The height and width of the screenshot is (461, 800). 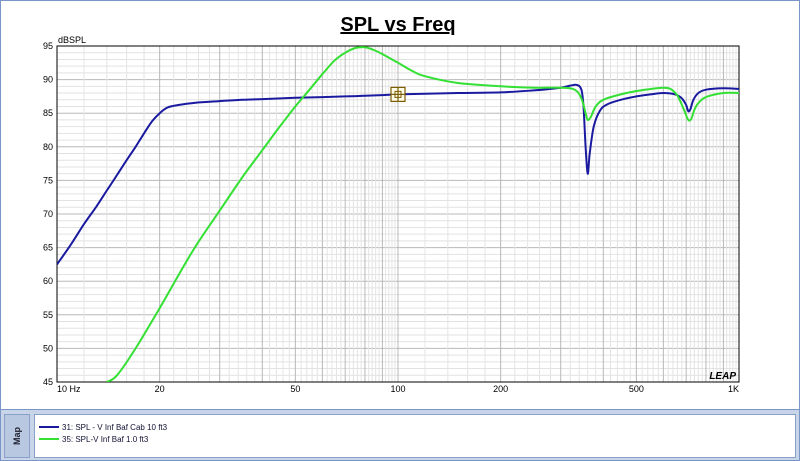 I want to click on leap-watermark: LEAP, so click(x=722, y=376).